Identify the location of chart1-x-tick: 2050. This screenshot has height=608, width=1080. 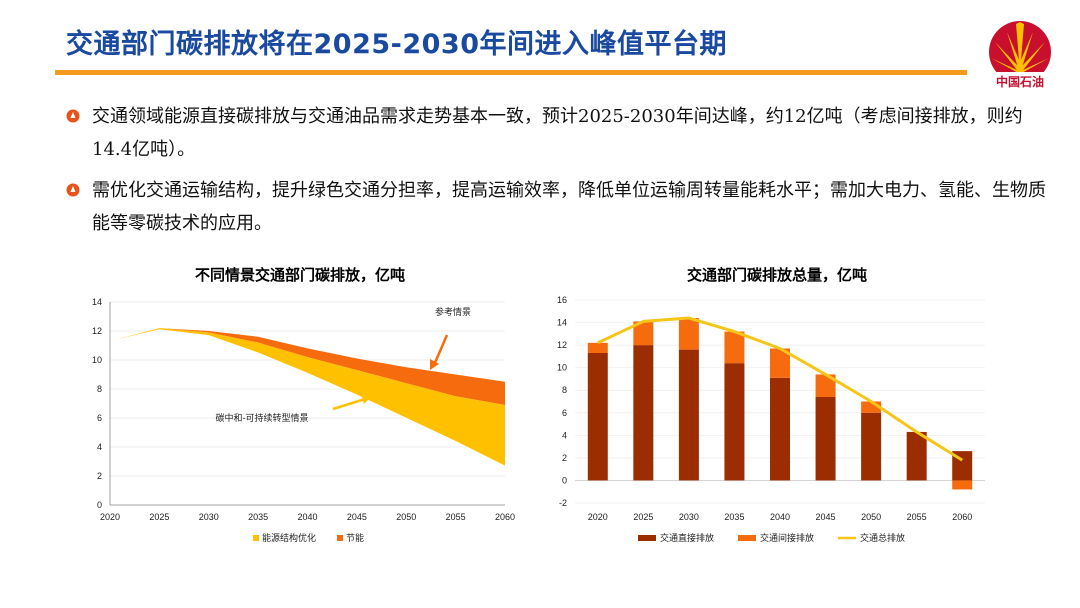
(406, 517).